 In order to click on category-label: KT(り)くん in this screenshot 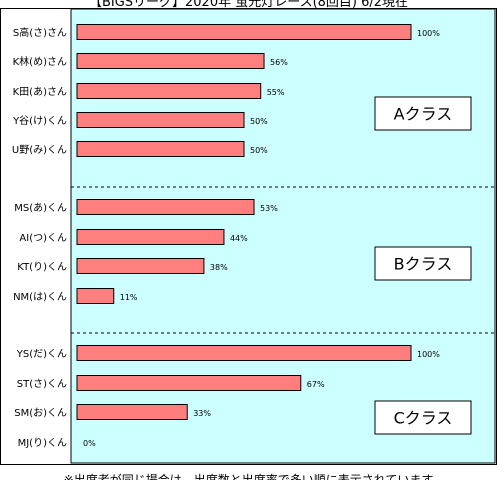, I will do `click(42, 267)`.